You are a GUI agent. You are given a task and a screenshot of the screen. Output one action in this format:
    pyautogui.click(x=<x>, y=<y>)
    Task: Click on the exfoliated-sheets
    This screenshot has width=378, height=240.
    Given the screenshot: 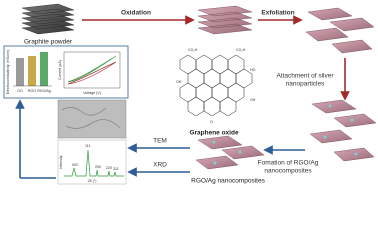 What is the action you would take?
    pyautogui.click(x=340, y=30)
    